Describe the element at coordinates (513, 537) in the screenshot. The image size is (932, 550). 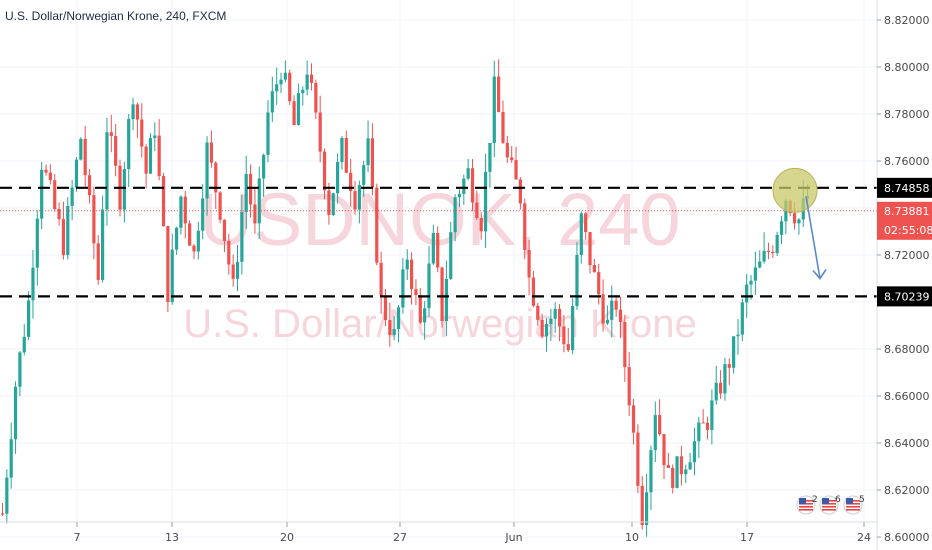
I see `time-tick-label: Jun` at that location.